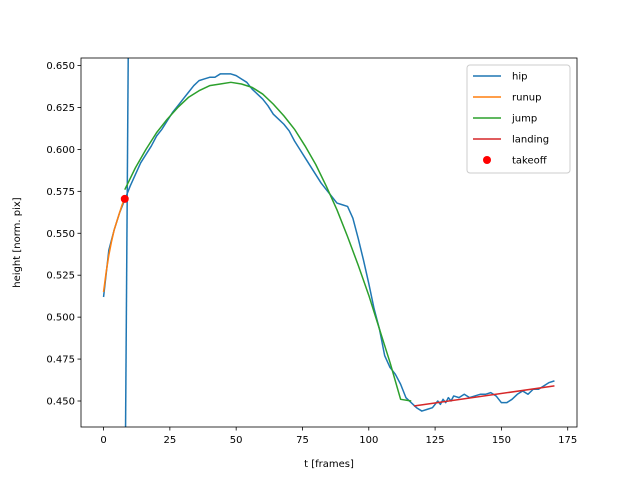 Image resolution: width=640 pixels, height=480 pixels. What do you see at coordinates (60, 108) in the screenshot?
I see `y-tick-label: 0.625` at bounding box center [60, 108].